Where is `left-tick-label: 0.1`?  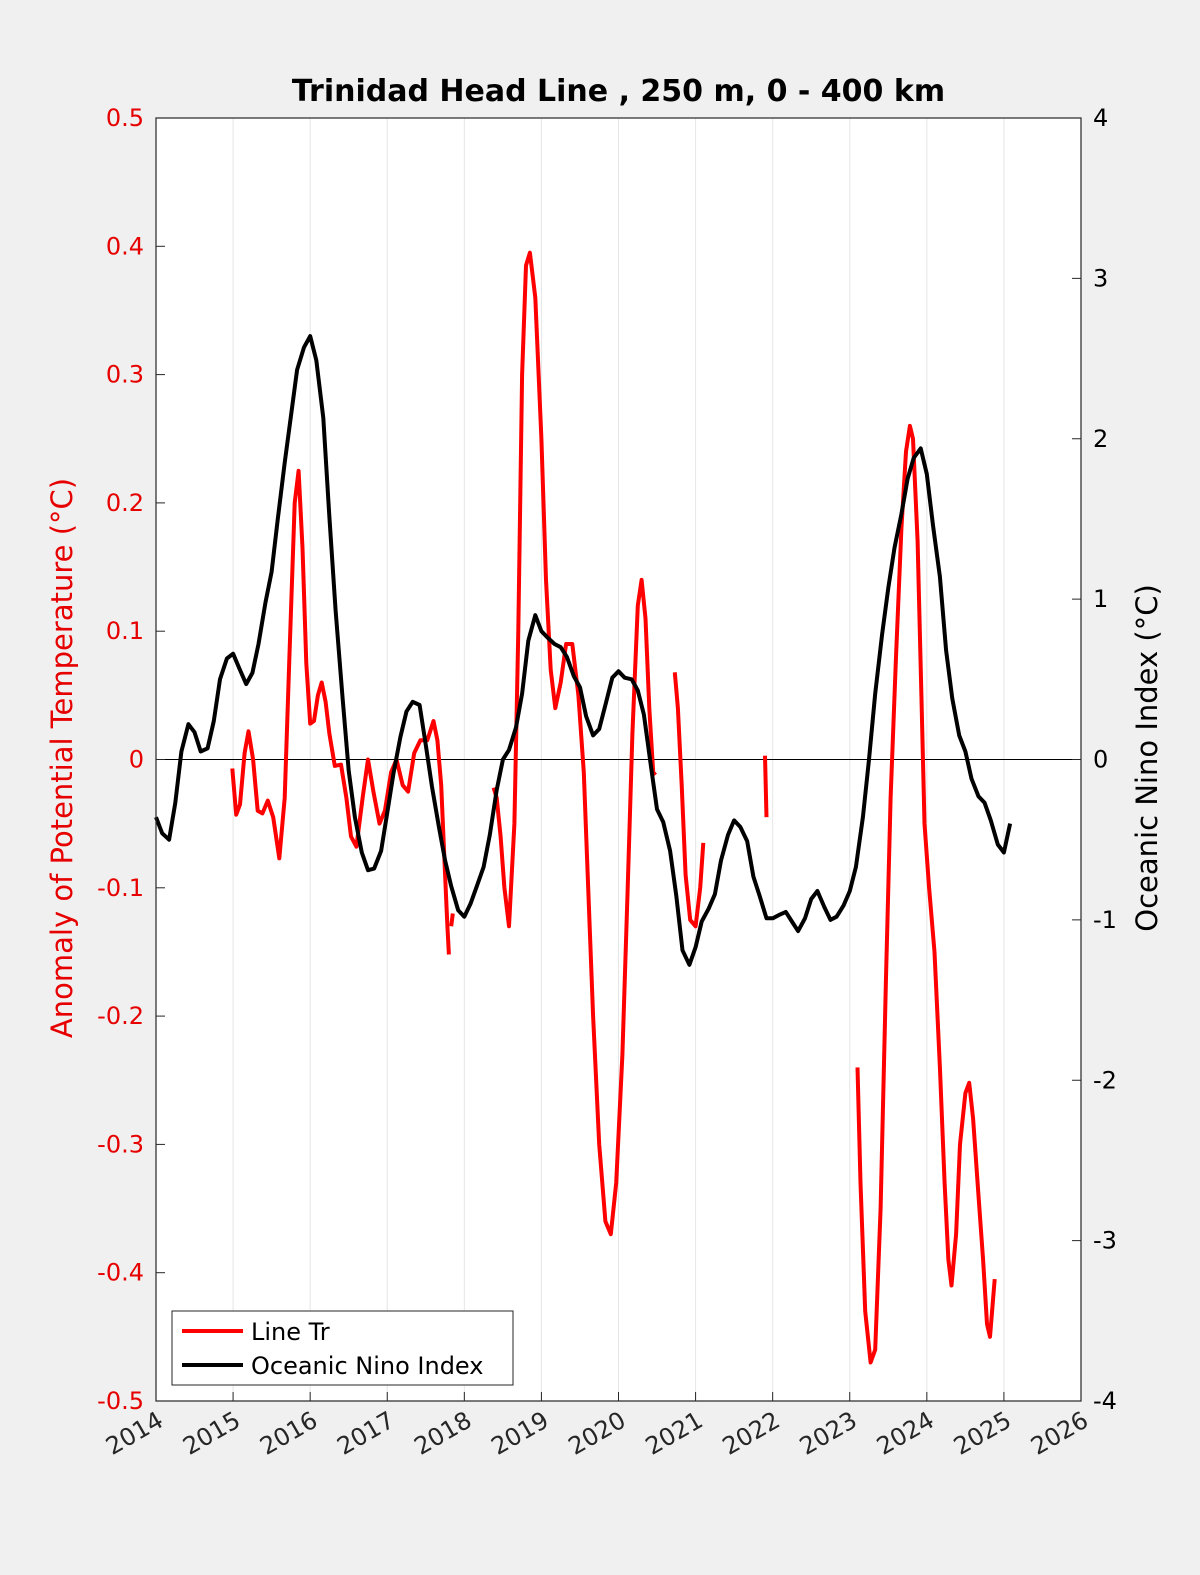
left-tick-label: 0.1 is located at coordinates (125, 631).